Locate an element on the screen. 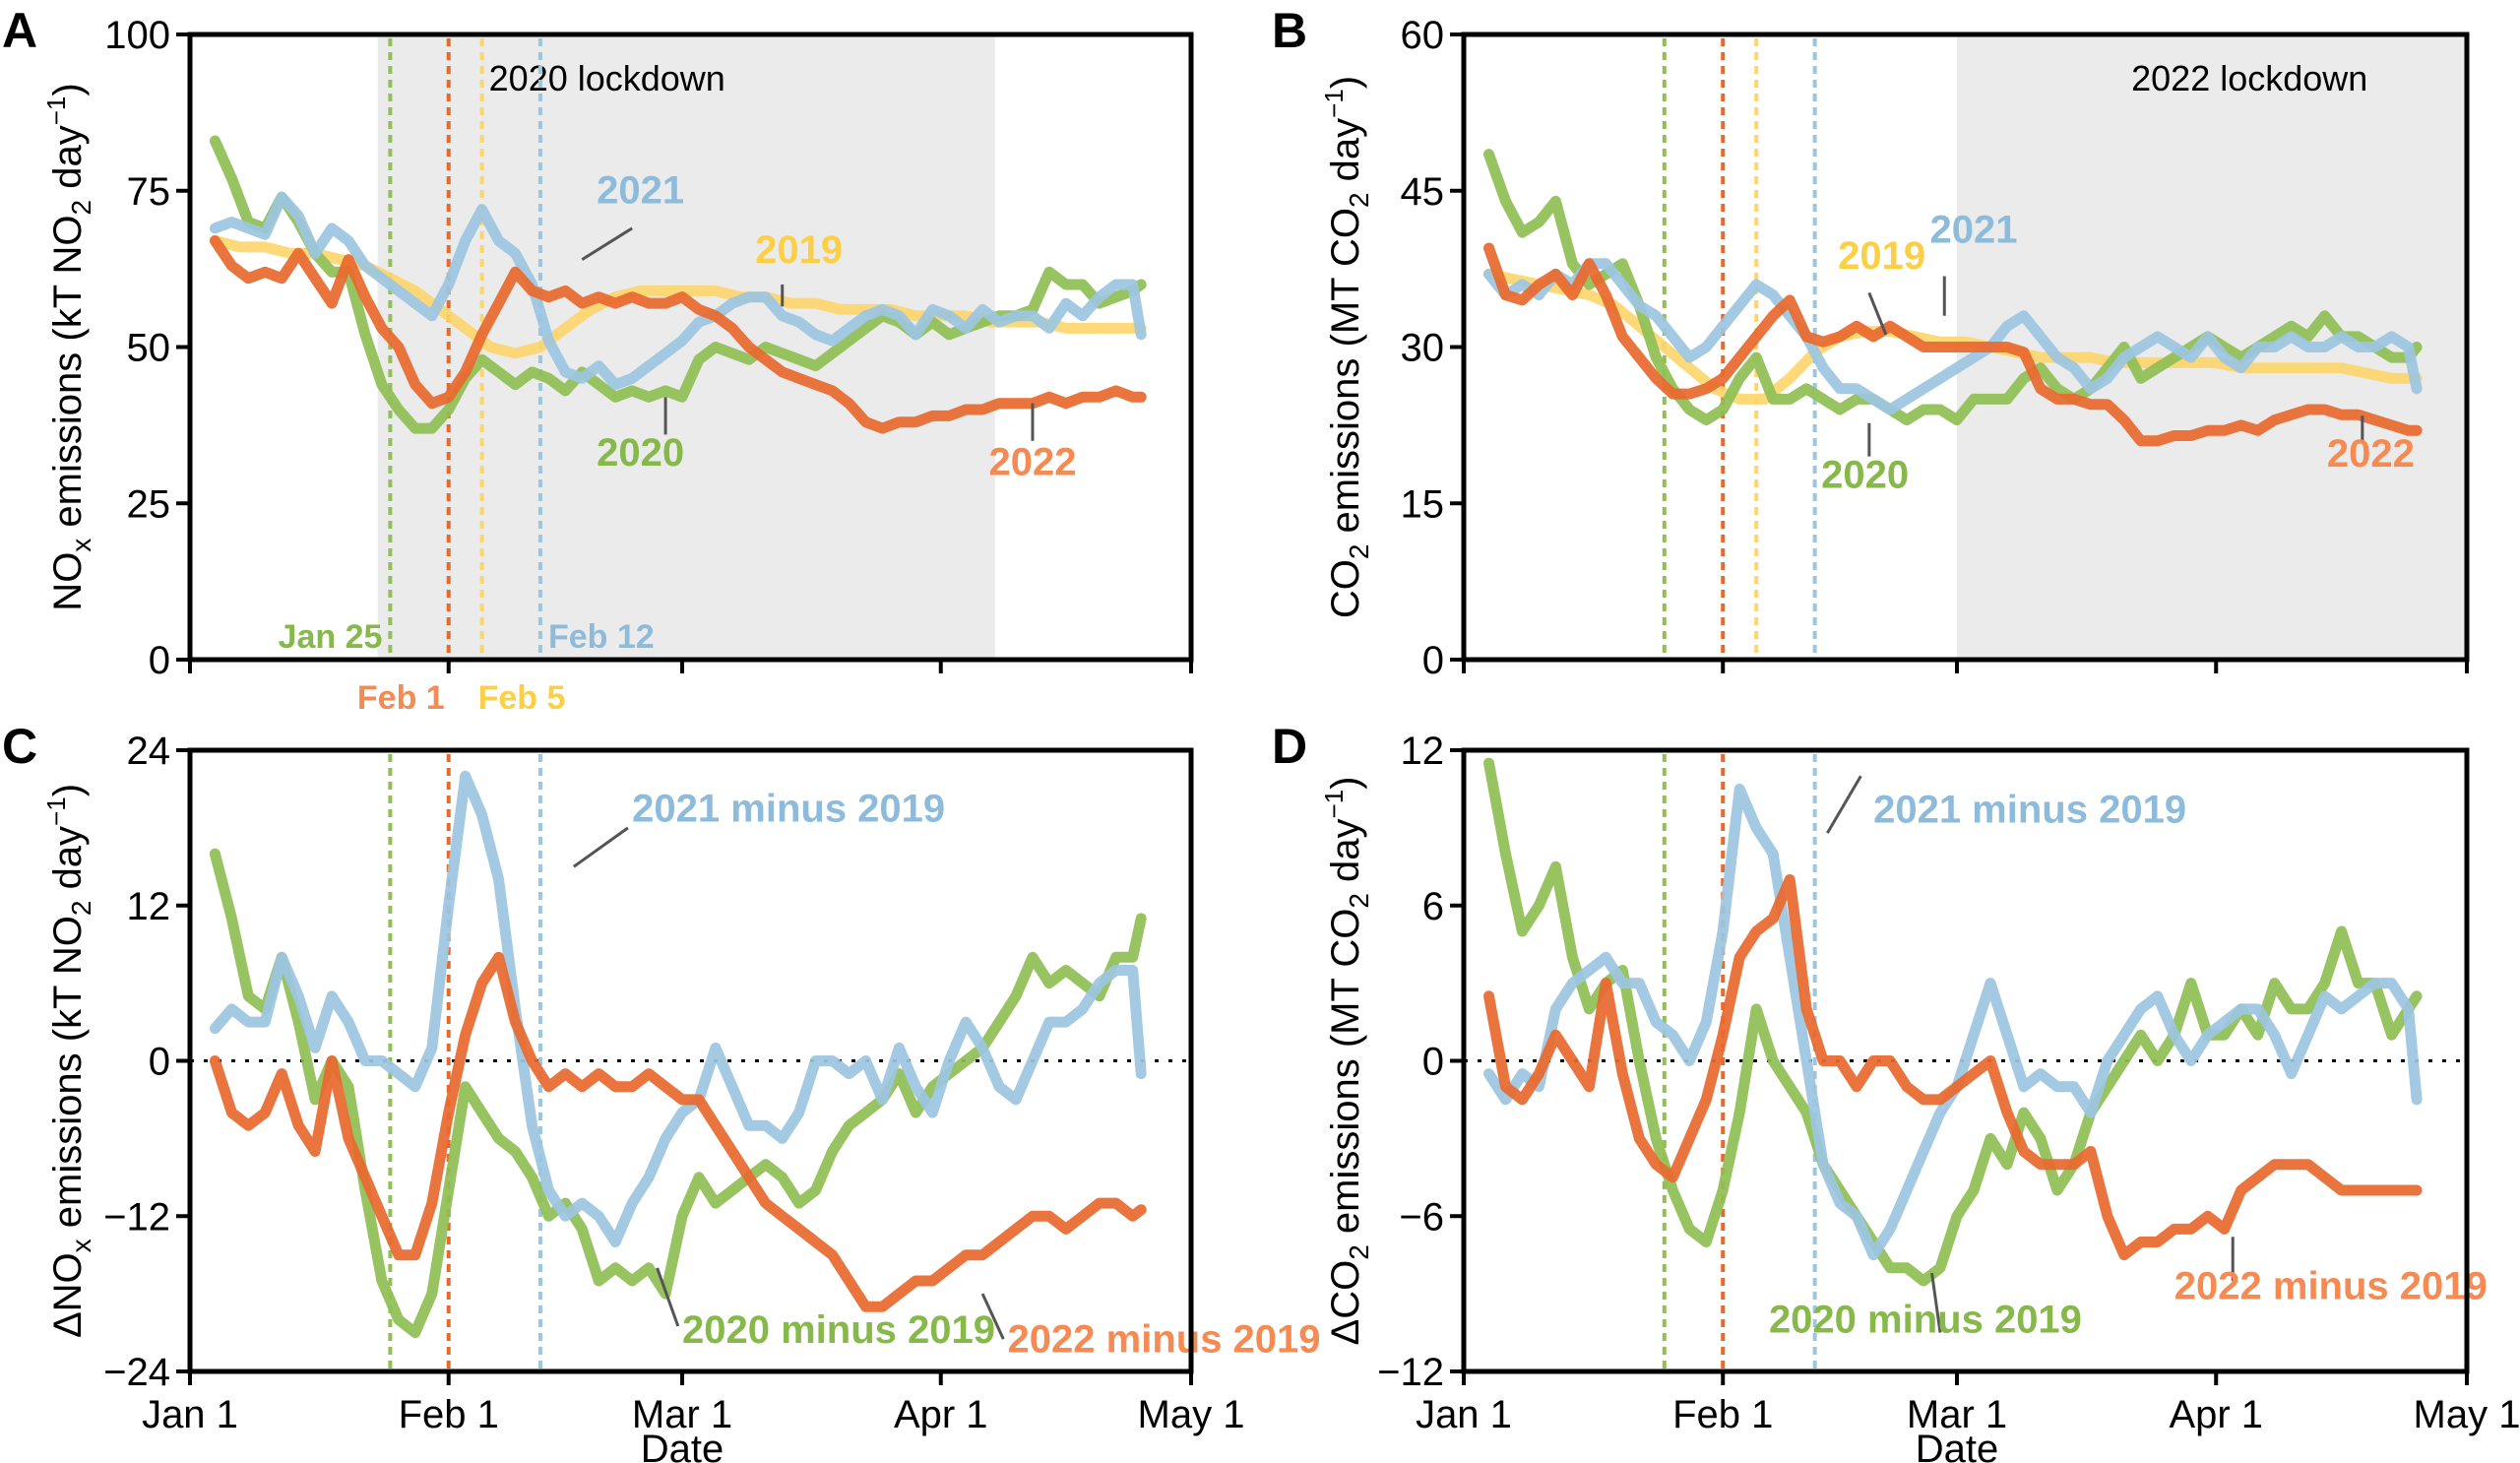  y-axis-title-part: ΔCO is located at coordinates (1345, 1303).